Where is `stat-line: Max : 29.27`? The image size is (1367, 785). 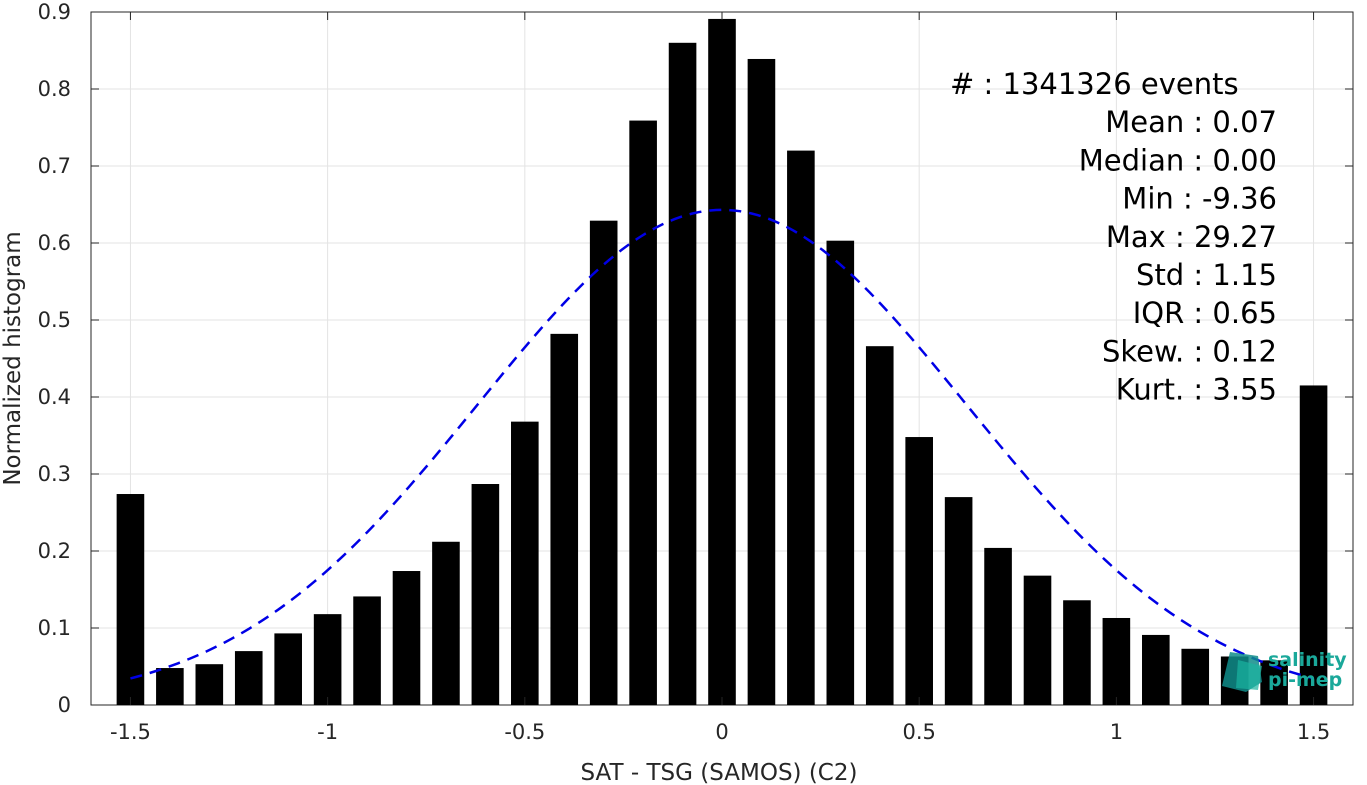 stat-line: Max : 29.27 is located at coordinates (1191, 237).